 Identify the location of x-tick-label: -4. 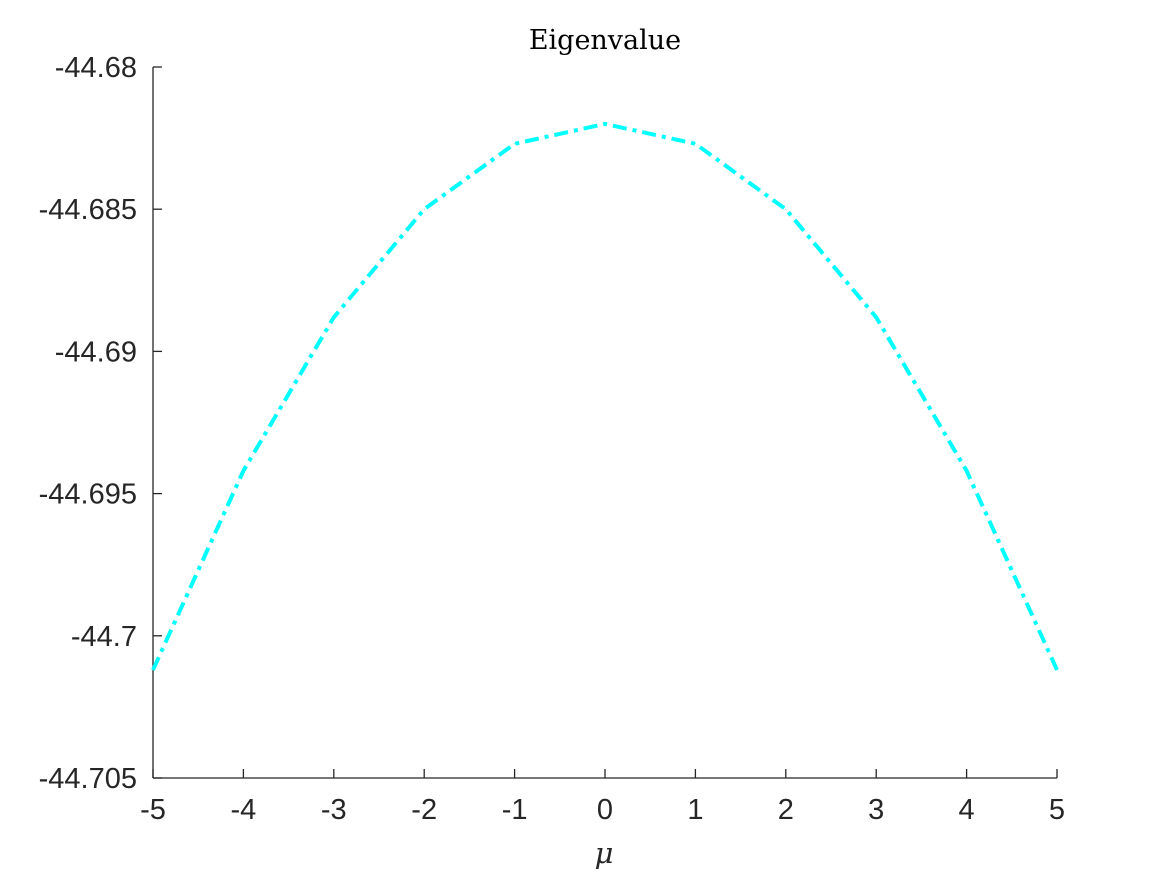
(244, 810).